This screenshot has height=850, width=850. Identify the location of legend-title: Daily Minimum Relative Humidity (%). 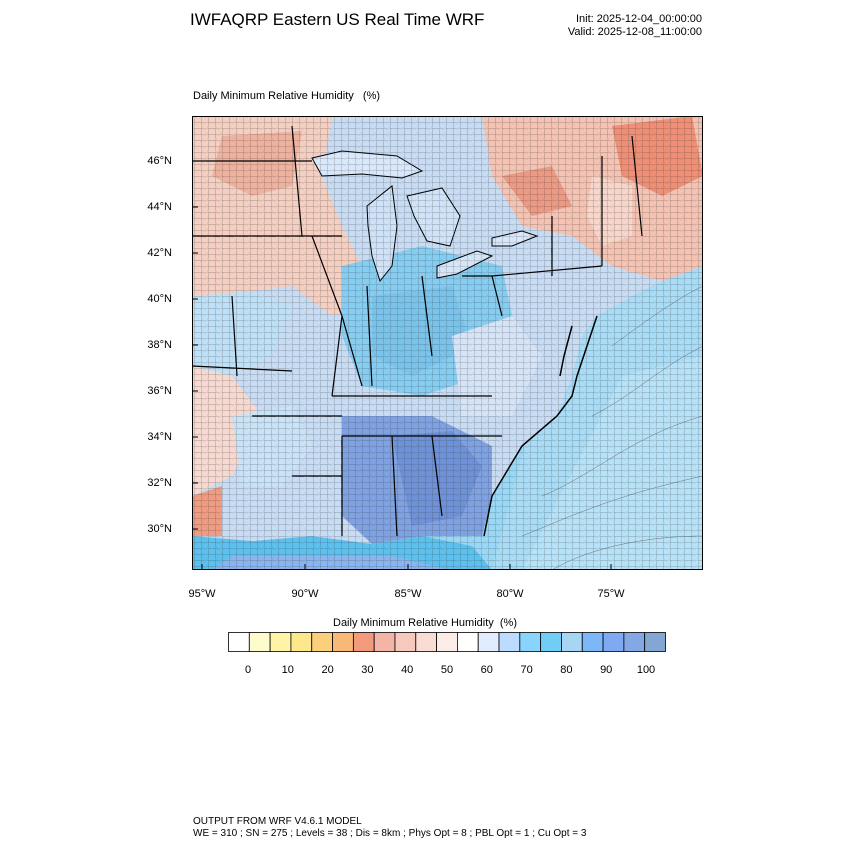
(425, 623).